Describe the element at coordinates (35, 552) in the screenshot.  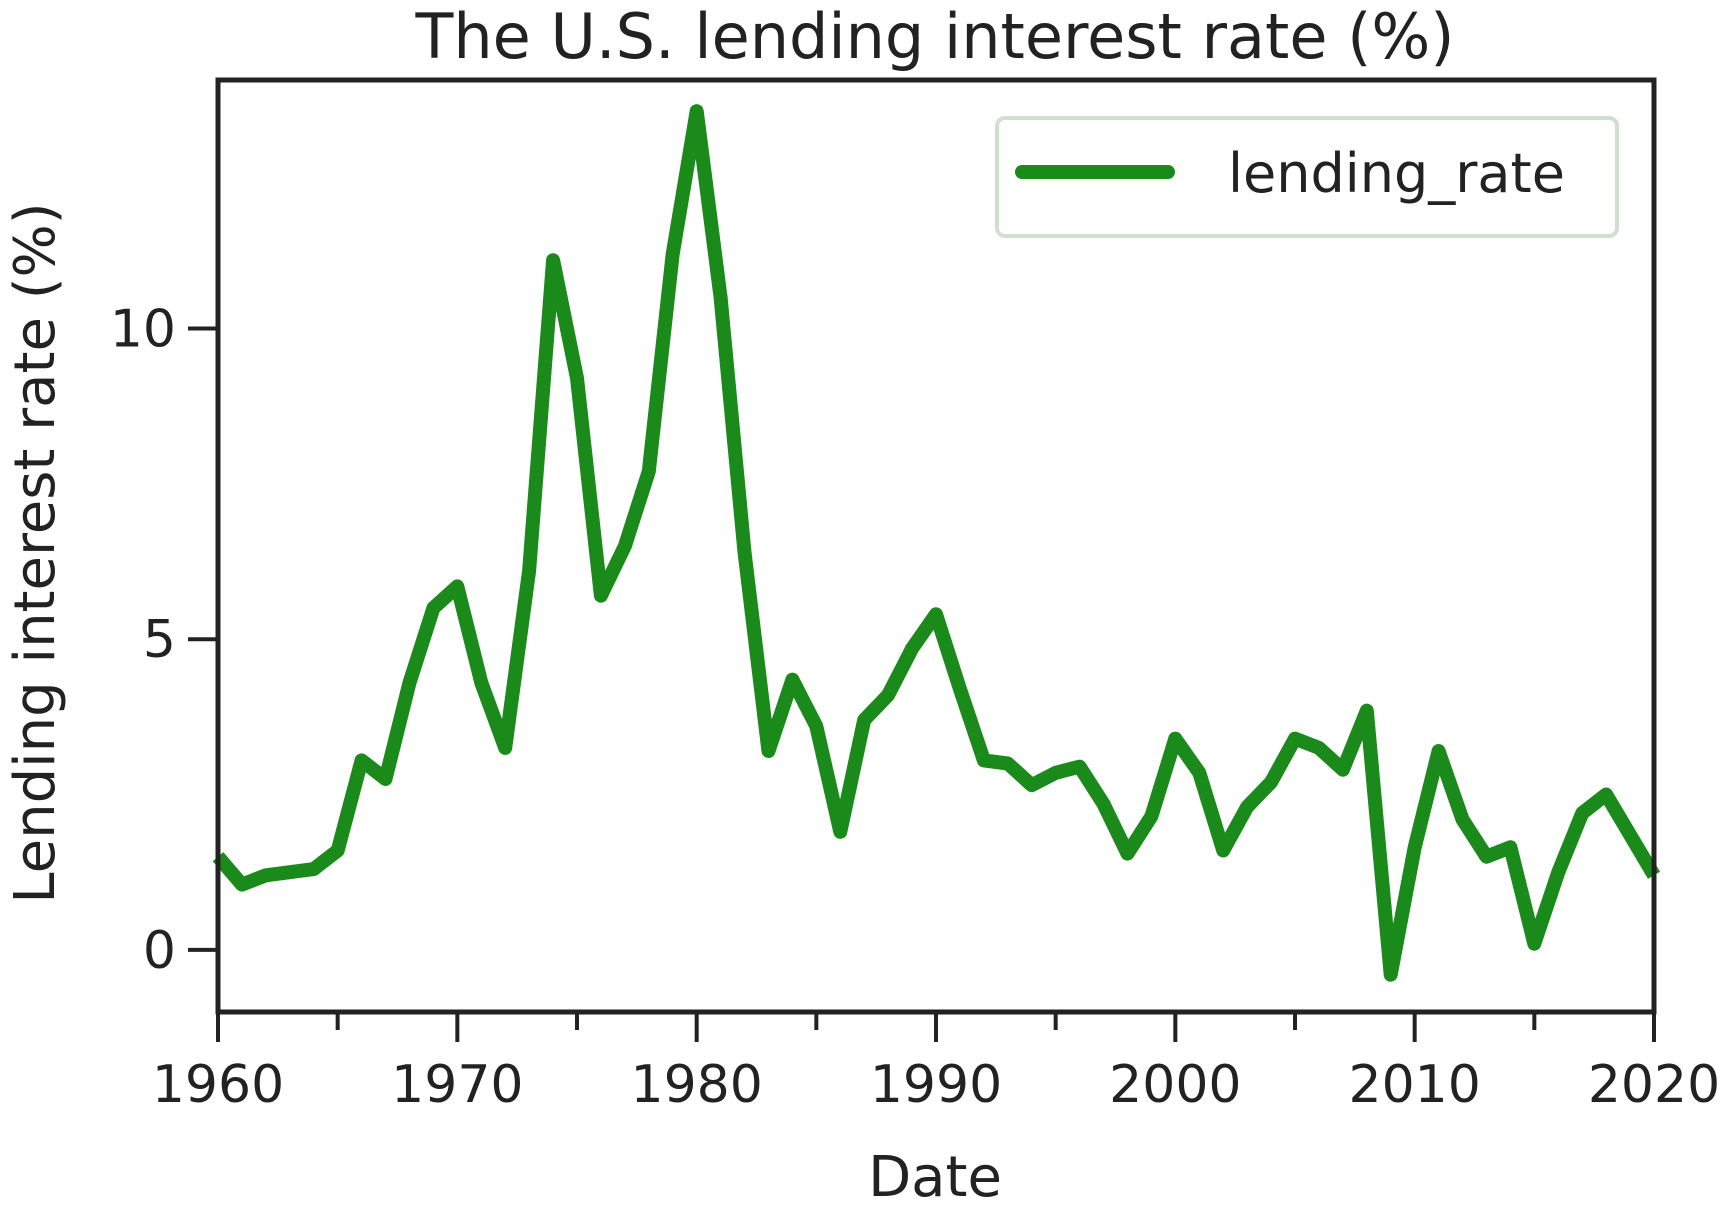
I see `y-axis-label: Lending interest rate (%)` at that location.